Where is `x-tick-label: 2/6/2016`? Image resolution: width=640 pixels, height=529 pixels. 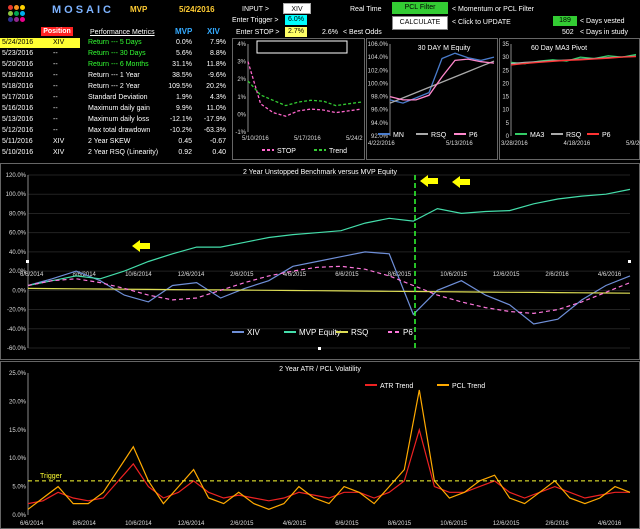 x-tick-label: 2/6/2016 is located at coordinates (557, 275).